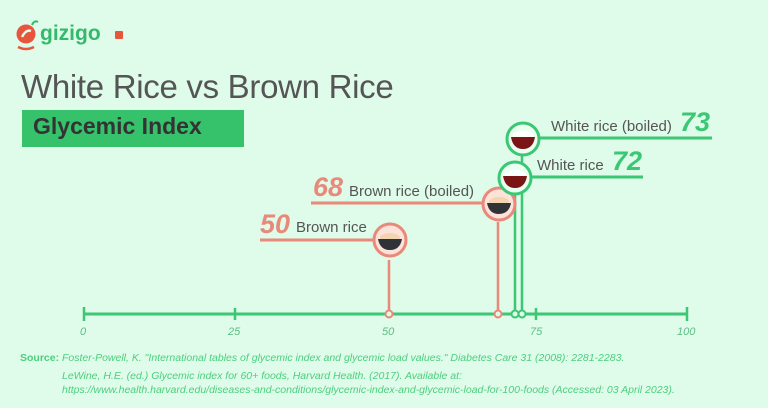  I want to click on tick-0: 0, so click(83, 332).